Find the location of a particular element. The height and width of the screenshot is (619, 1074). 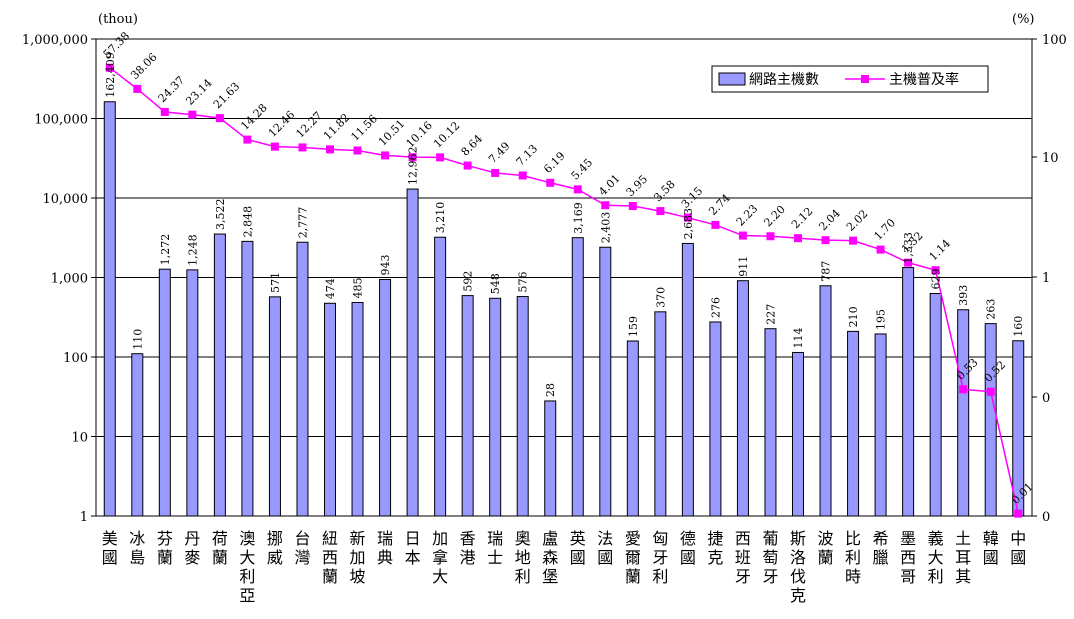

rate-value-label: 23.14 is located at coordinates (198, 91).